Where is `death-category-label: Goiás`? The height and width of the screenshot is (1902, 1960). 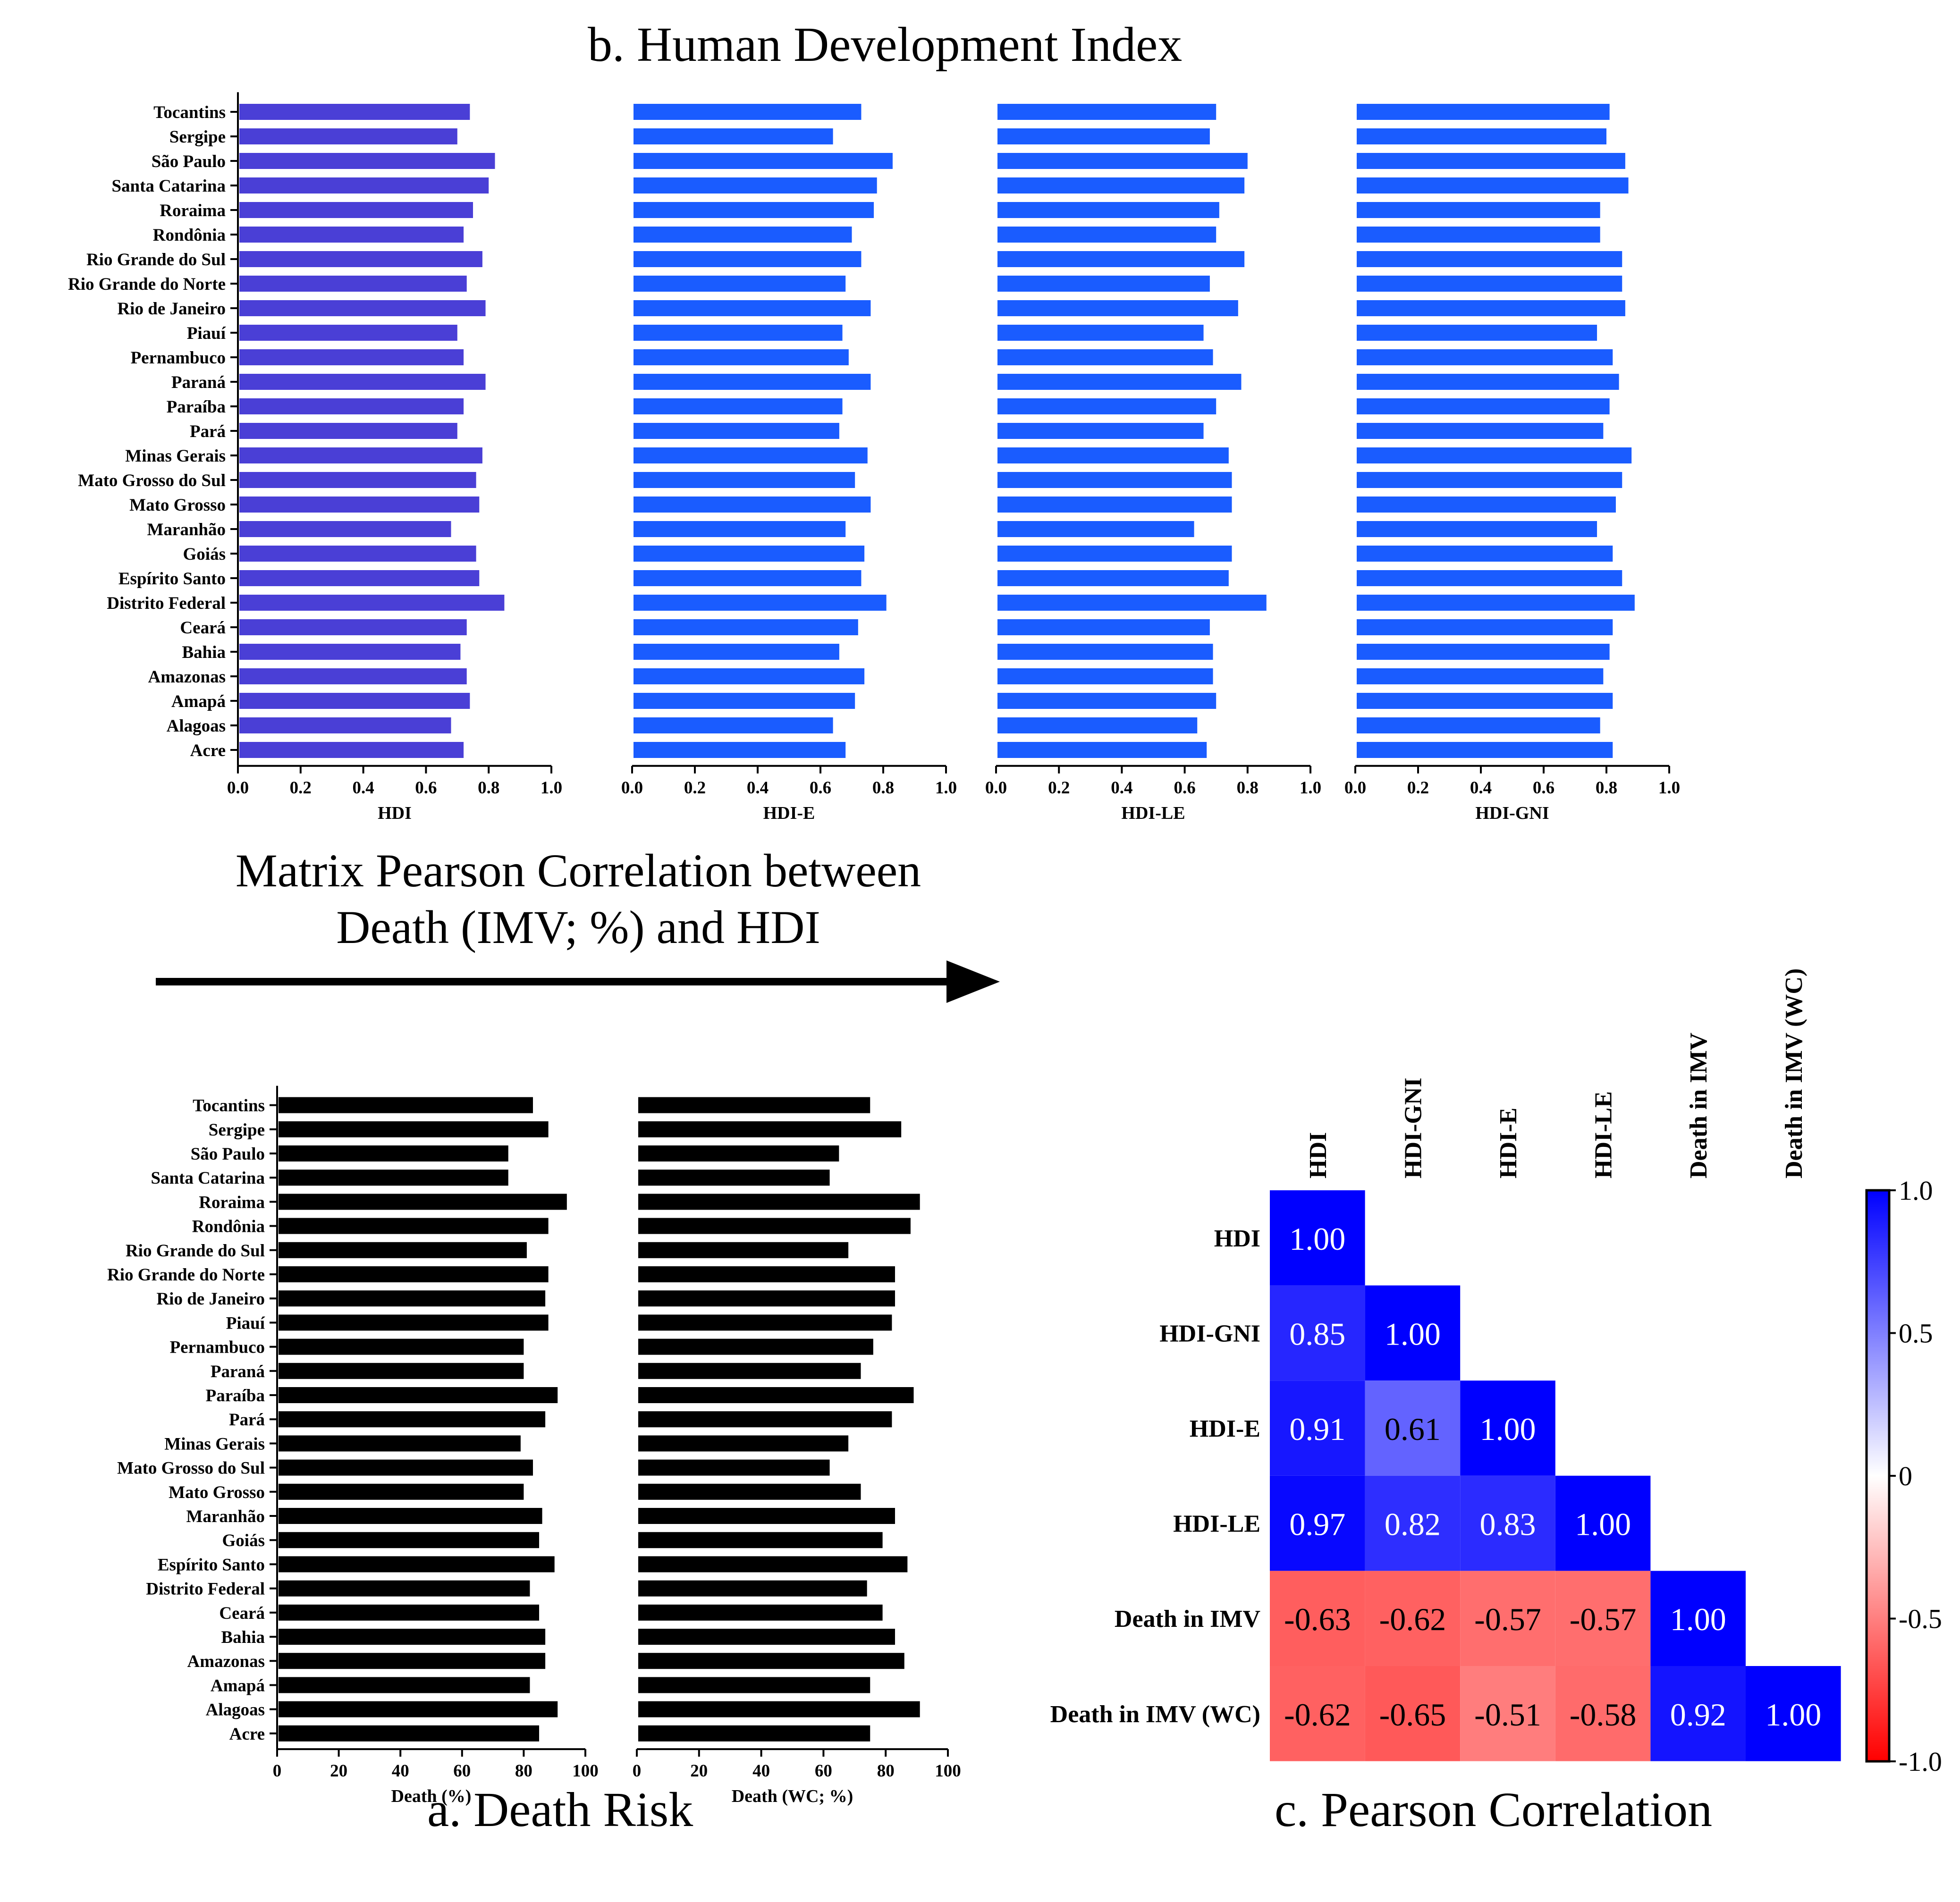
death-category-label: Goiás is located at coordinates (244, 1540).